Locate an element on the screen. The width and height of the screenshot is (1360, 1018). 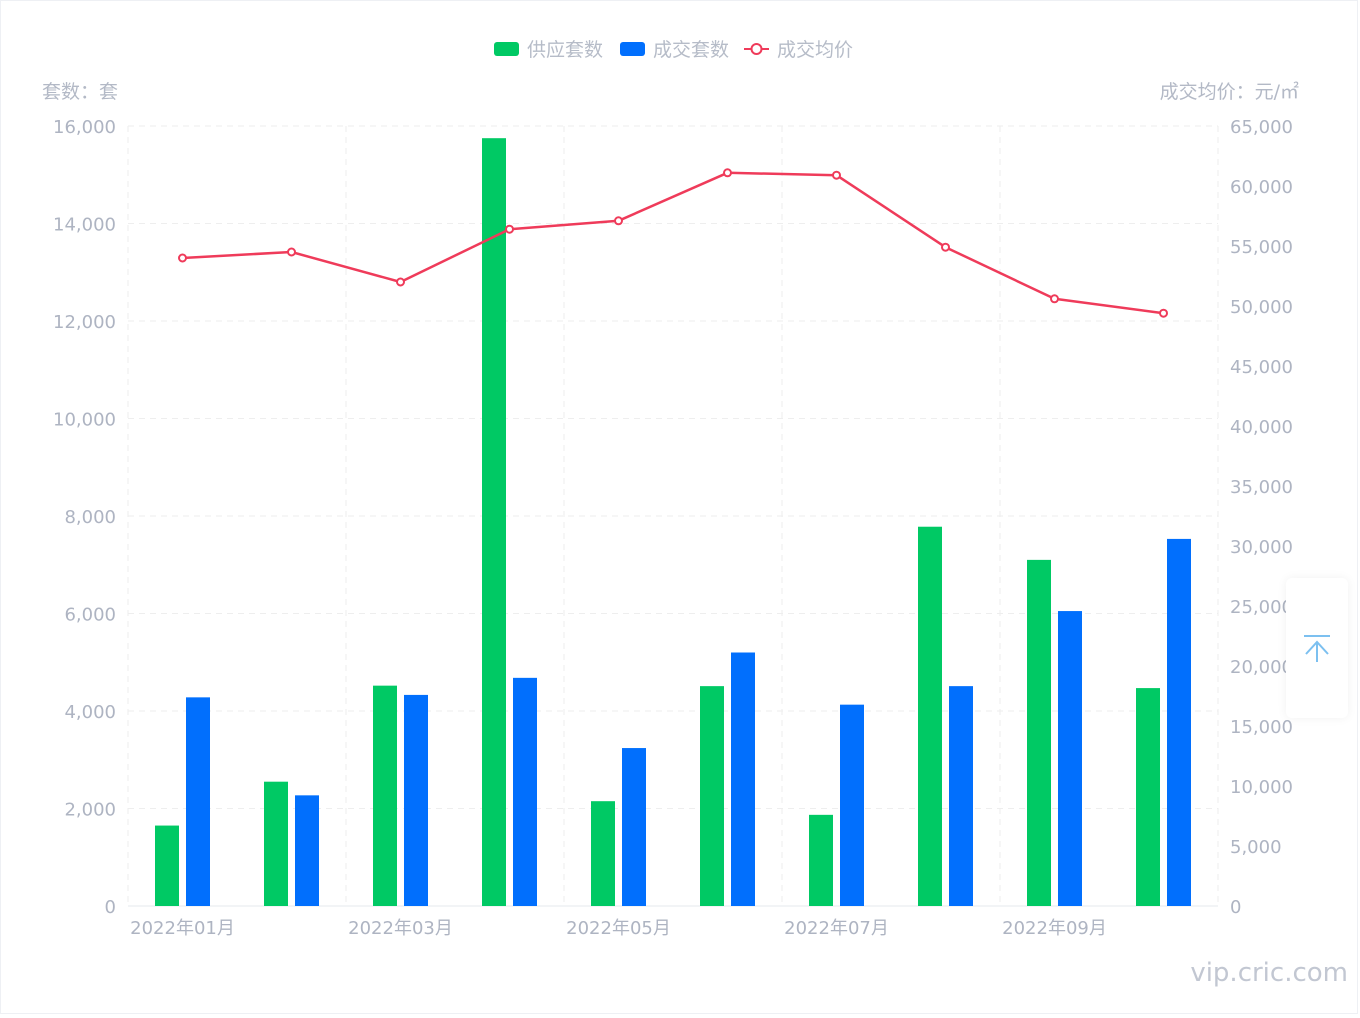
price-line is located at coordinates (673, 243).